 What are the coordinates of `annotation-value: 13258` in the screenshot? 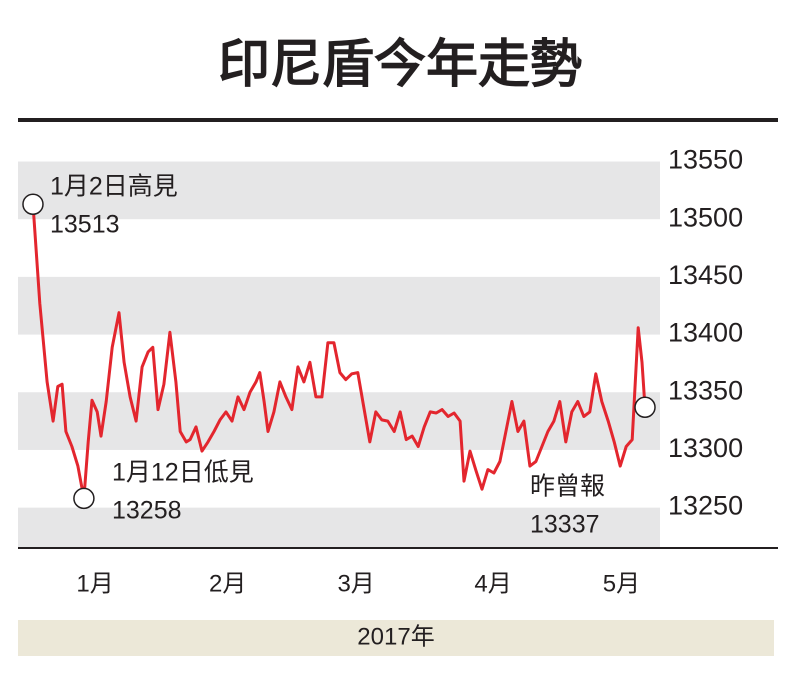 It's located at (147, 511).